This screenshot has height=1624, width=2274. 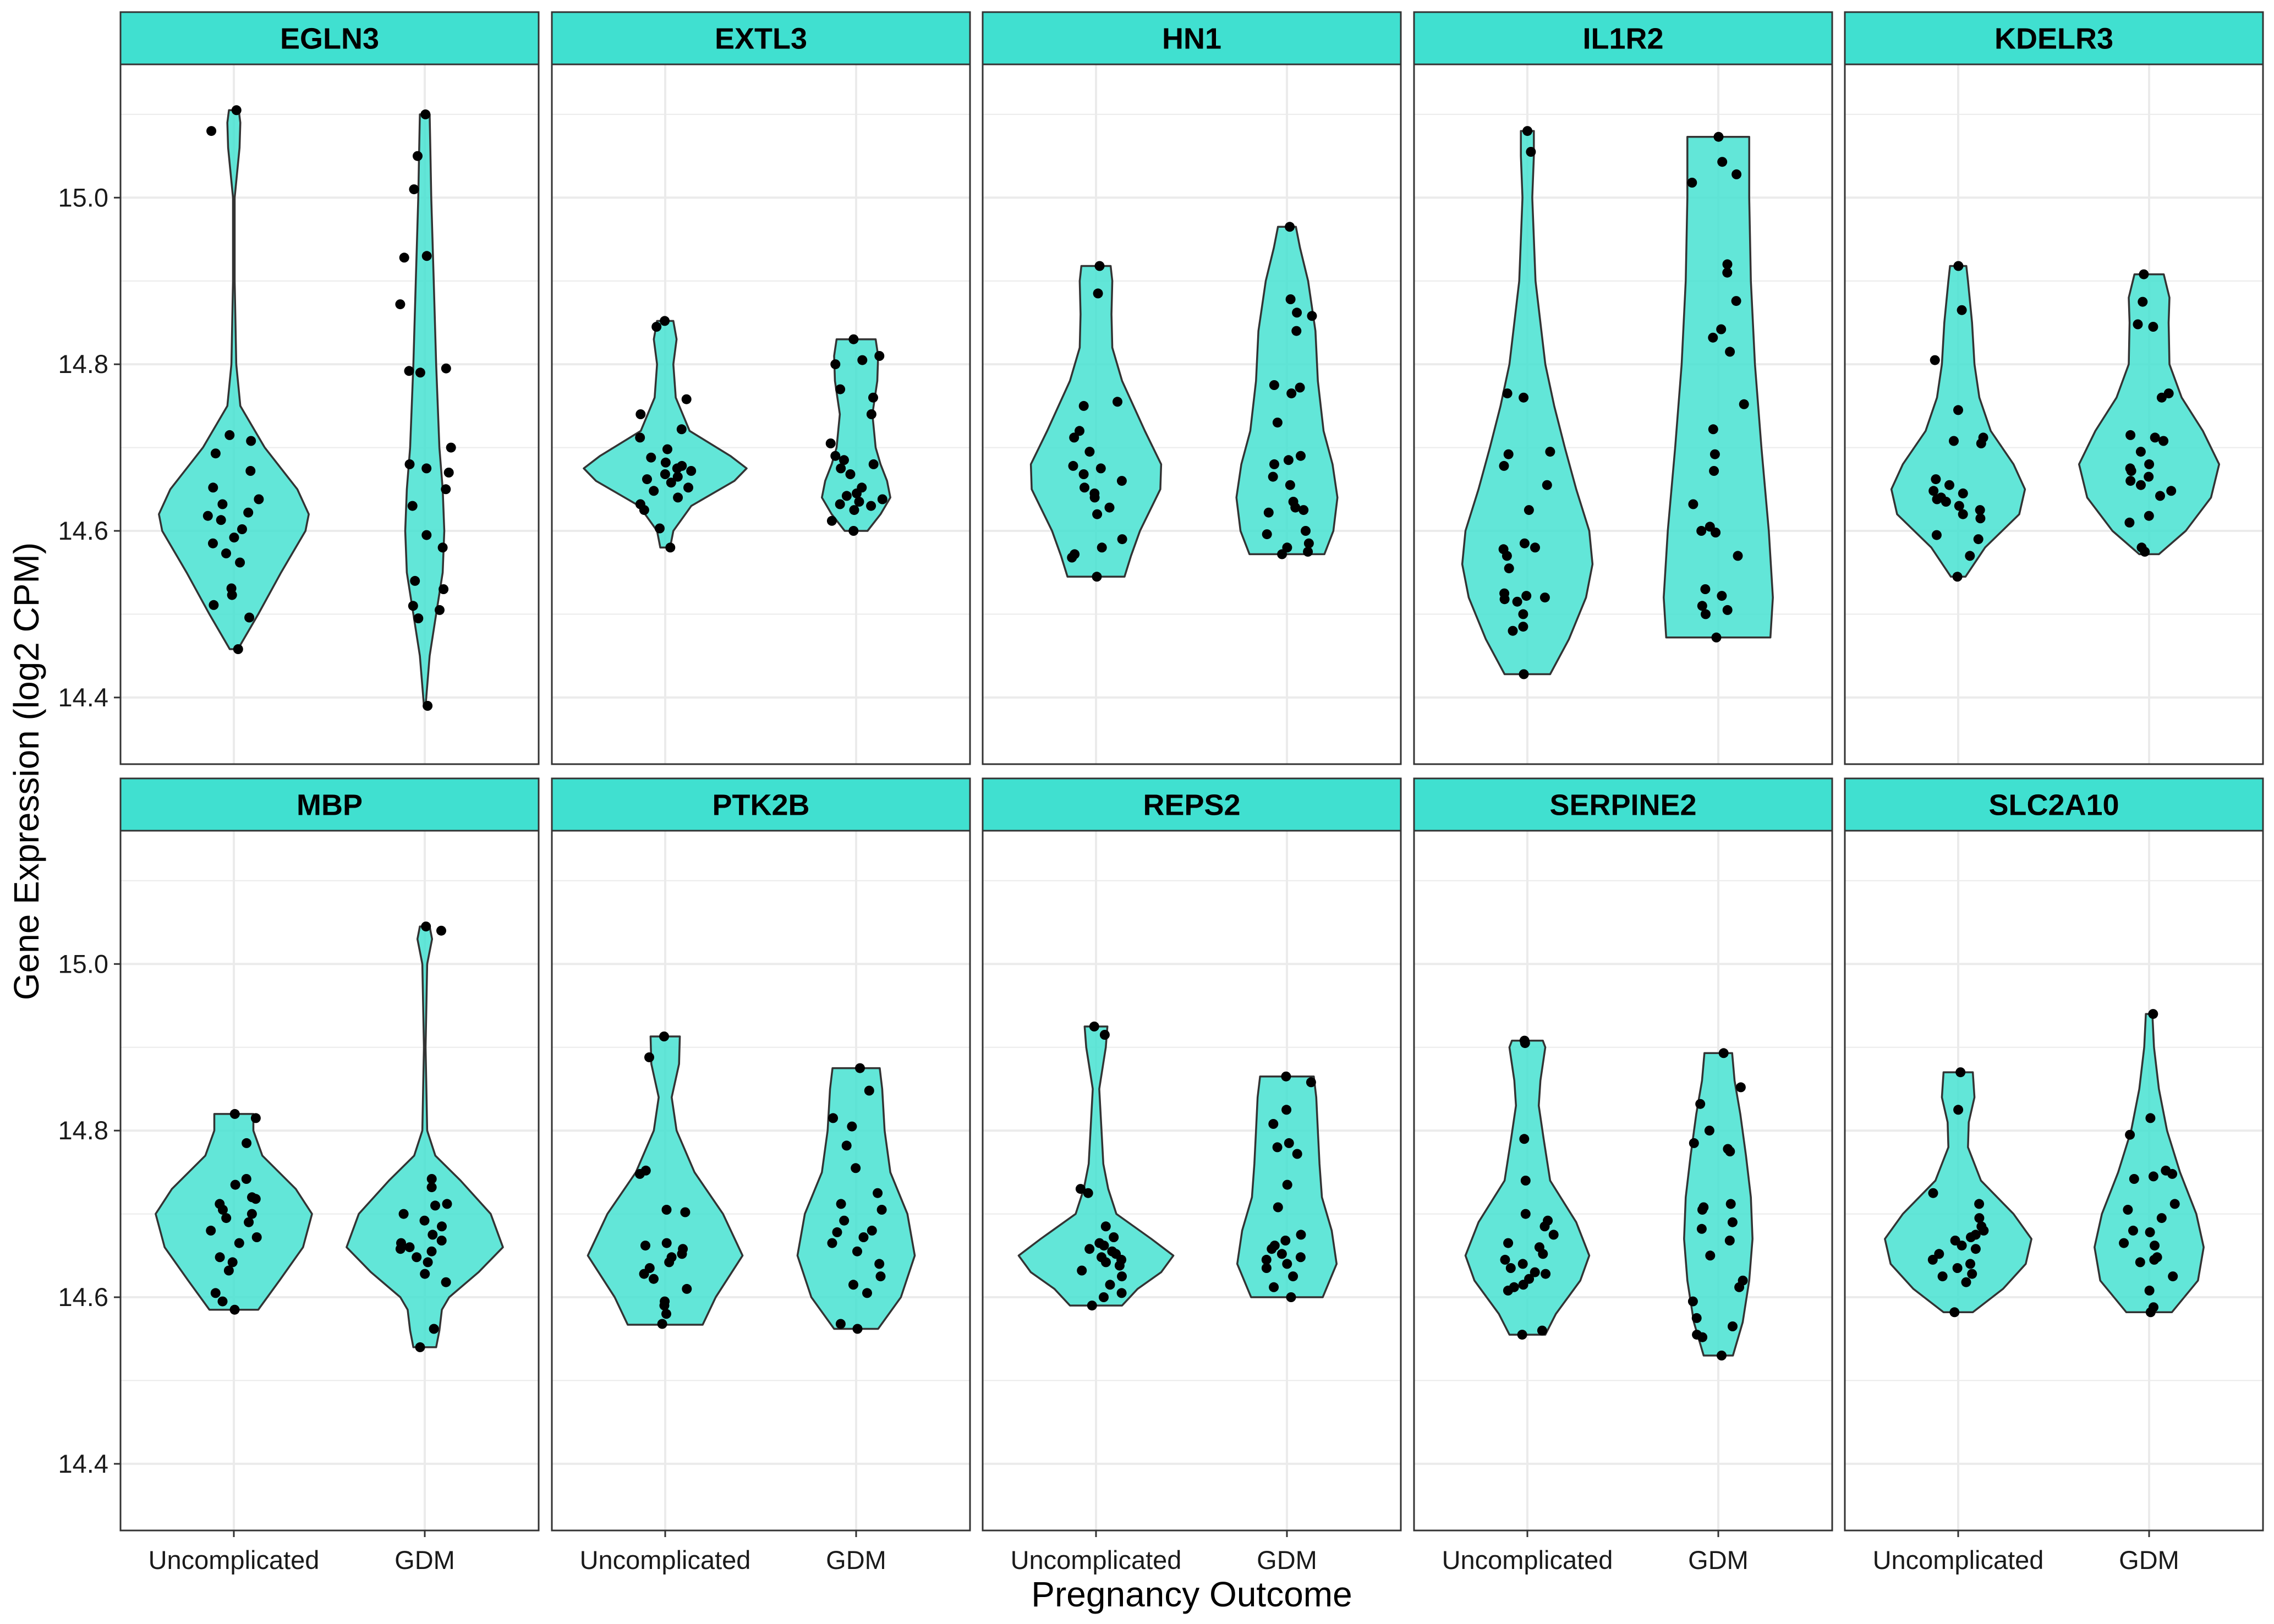 I want to click on panel-background, so click(x=1623, y=1180).